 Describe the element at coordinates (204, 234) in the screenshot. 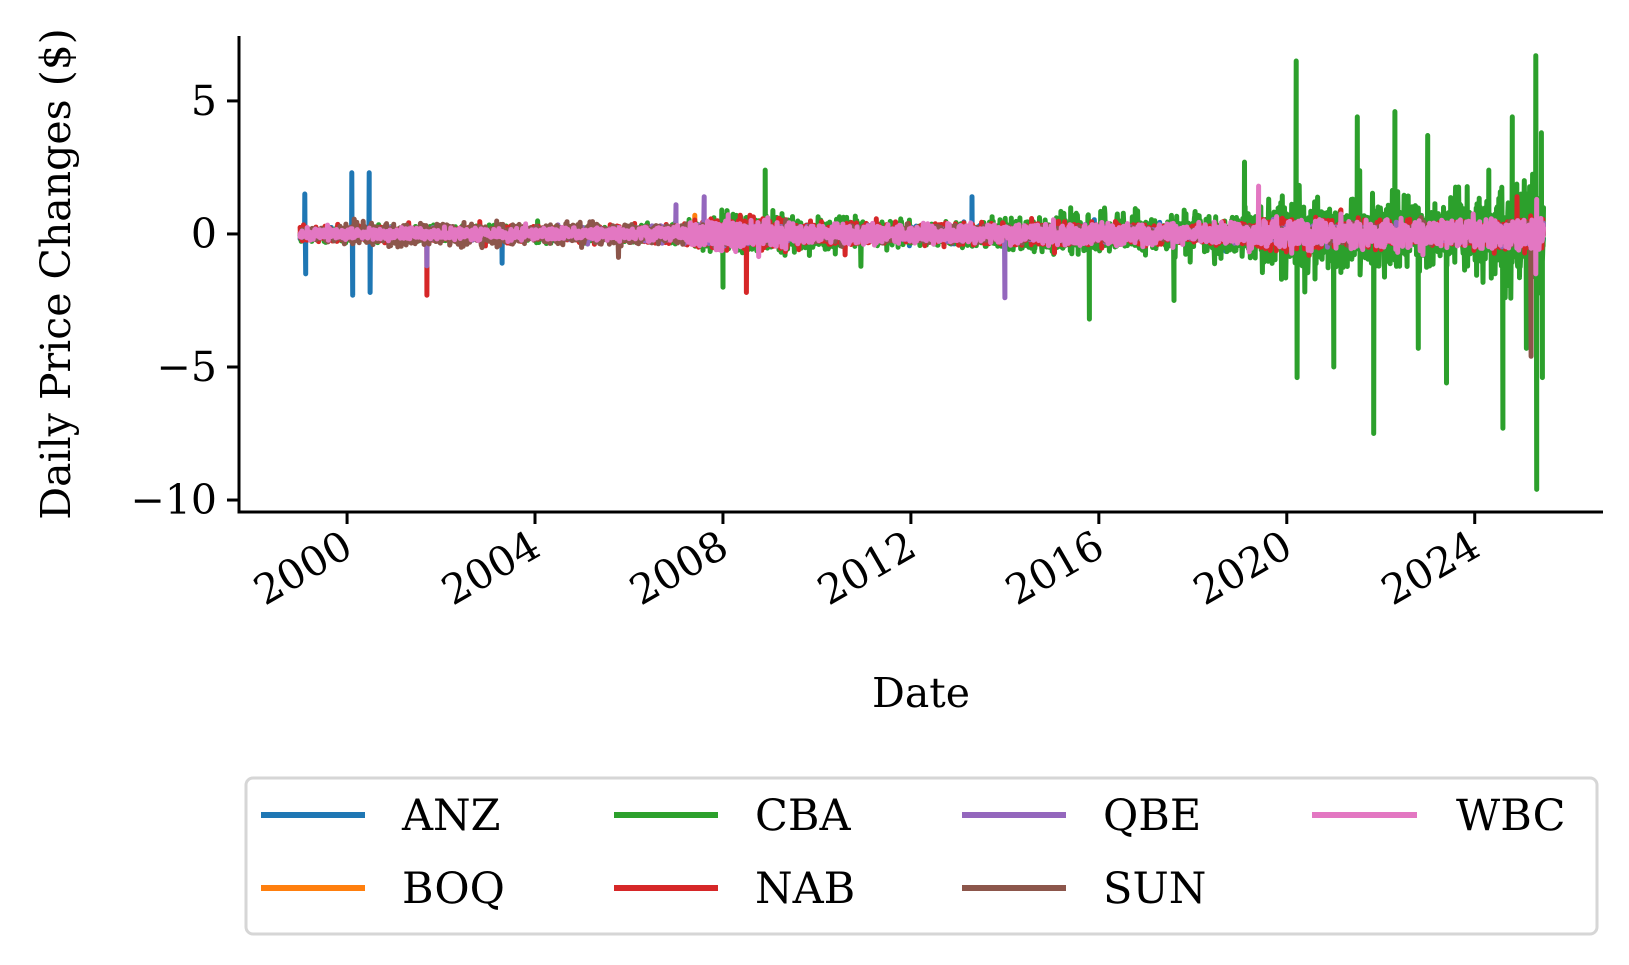

I see `y-tick-label: 0` at that location.